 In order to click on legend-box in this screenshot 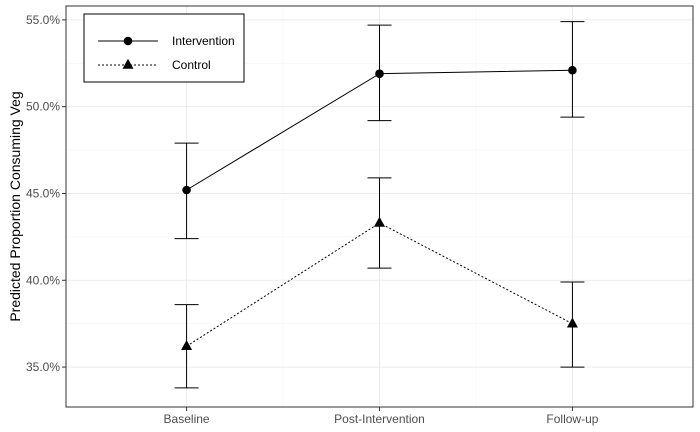, I will do `click(164, 48)`.